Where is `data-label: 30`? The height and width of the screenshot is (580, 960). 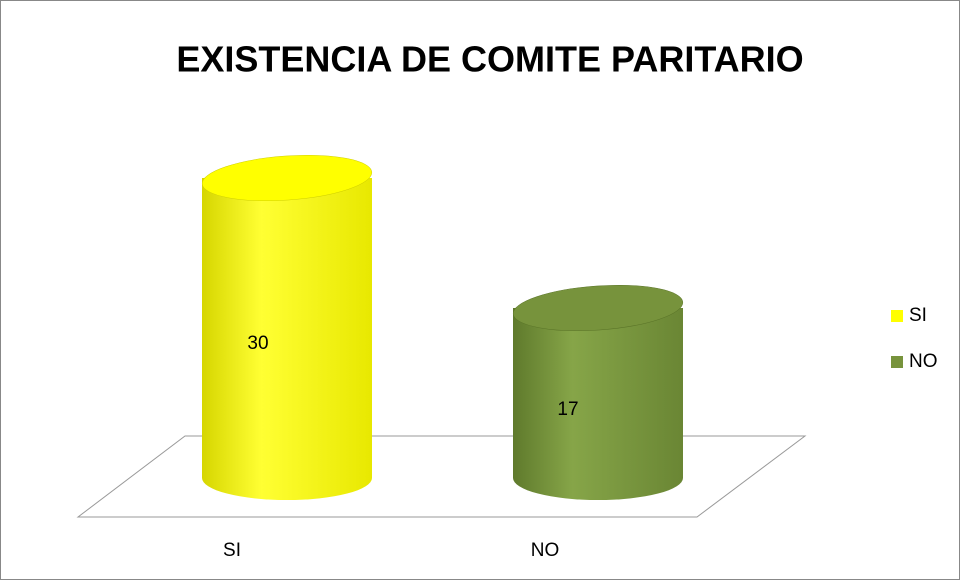
data-label: 30 is located at coordinates (257, 343).